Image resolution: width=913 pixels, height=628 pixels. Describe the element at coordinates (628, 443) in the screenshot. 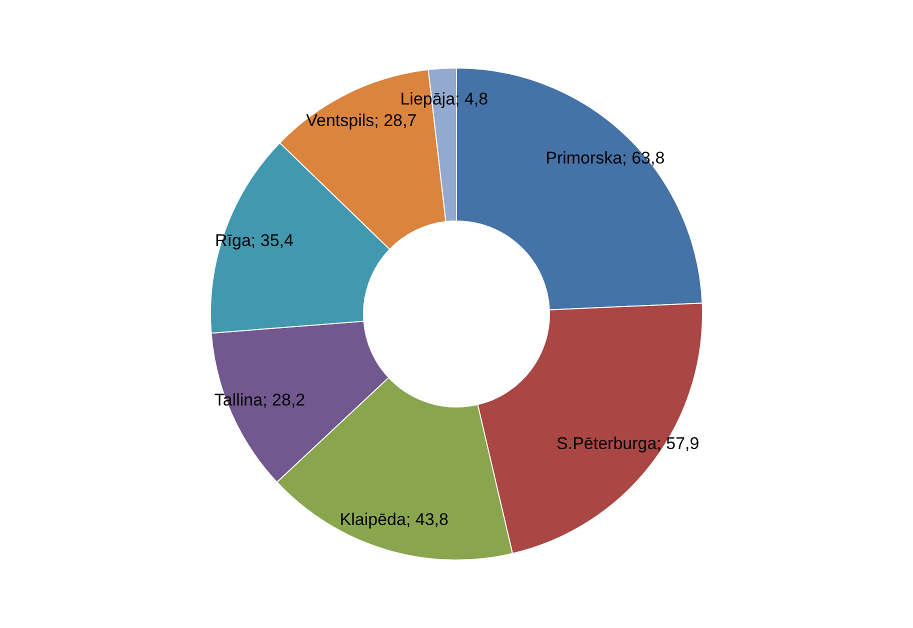

I see `slice-label: S.Pēterburga; 57,9` at that location.